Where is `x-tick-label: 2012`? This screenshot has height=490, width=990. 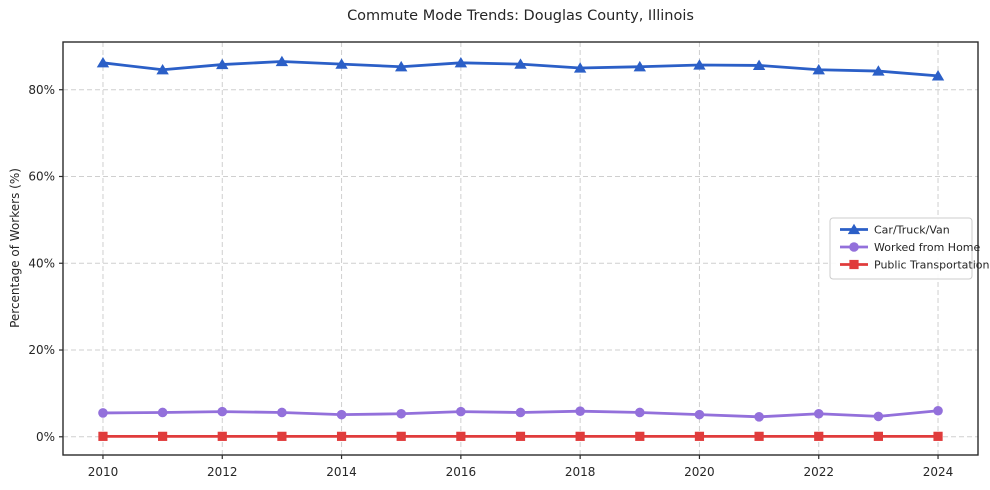 x-tick-label: 2012 is located at coordinates (222, 472).